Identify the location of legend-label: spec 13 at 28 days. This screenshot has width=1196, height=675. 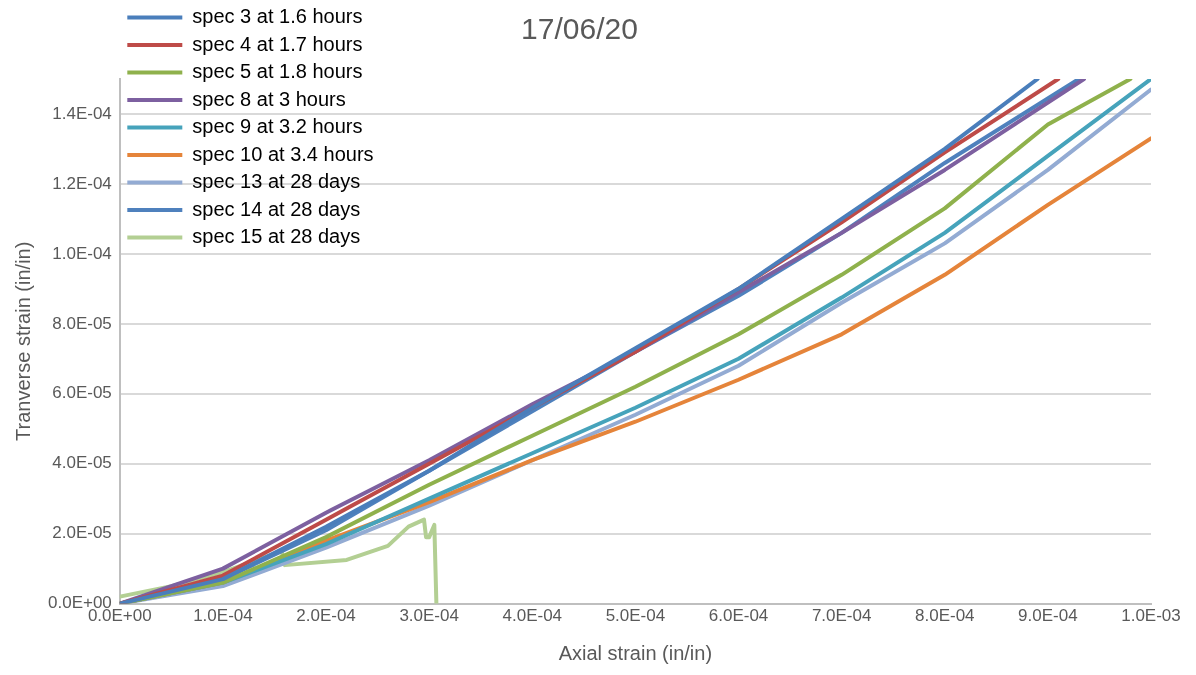
(276, 181).